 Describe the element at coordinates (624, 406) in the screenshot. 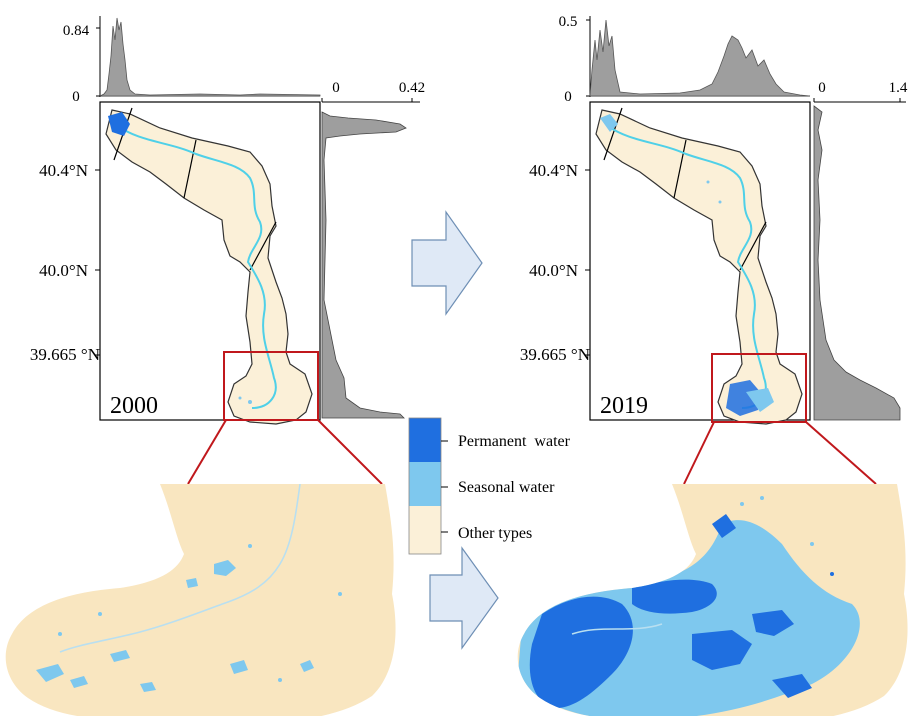

I see `year-label-2019: 2019` at that location.